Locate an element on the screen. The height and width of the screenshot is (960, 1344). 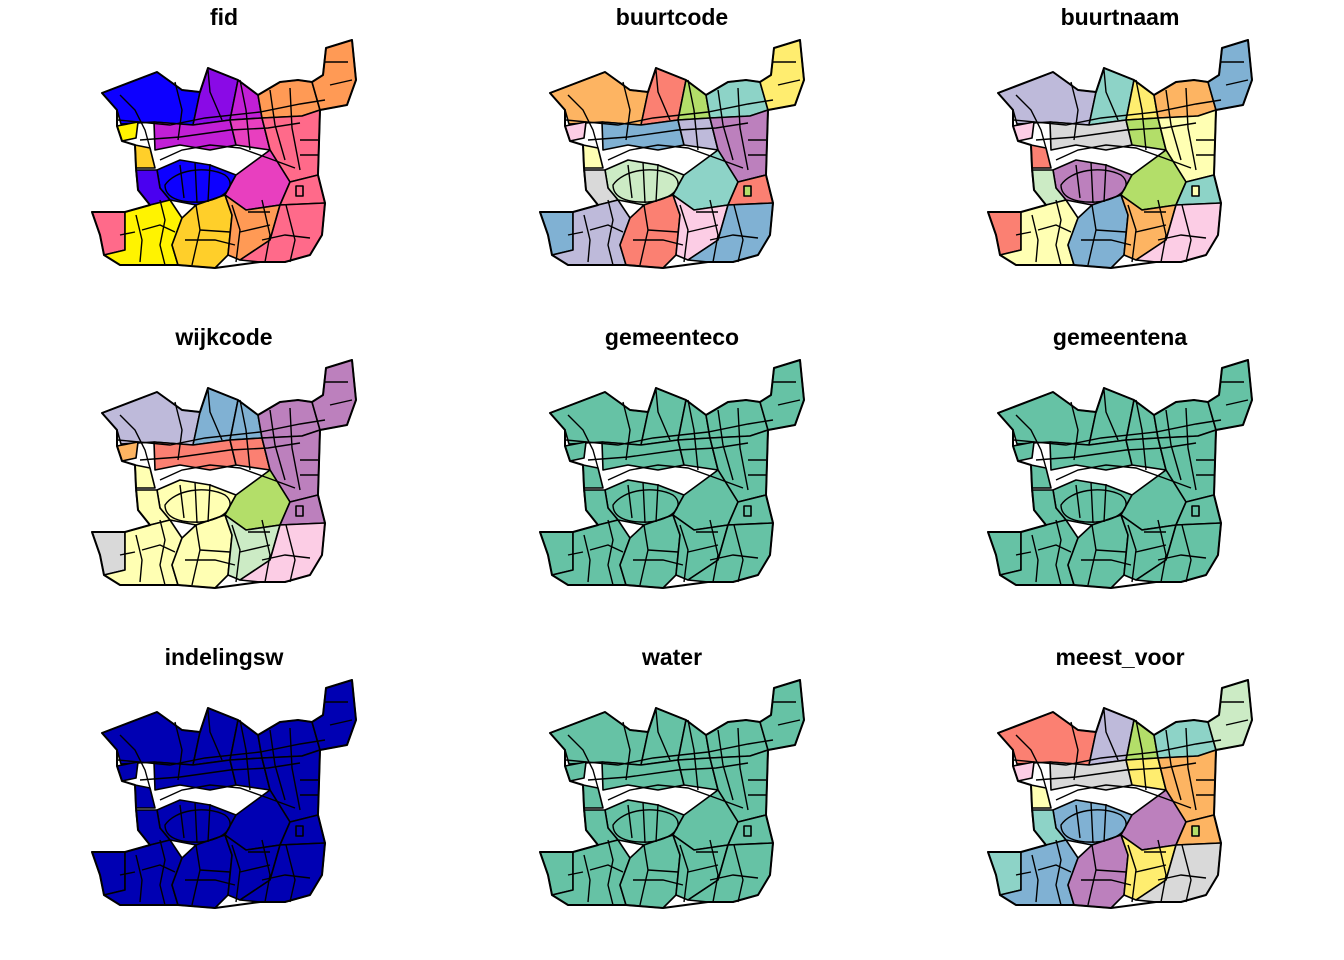
map-panel-indelingsw is located at coordinates (224, 794).